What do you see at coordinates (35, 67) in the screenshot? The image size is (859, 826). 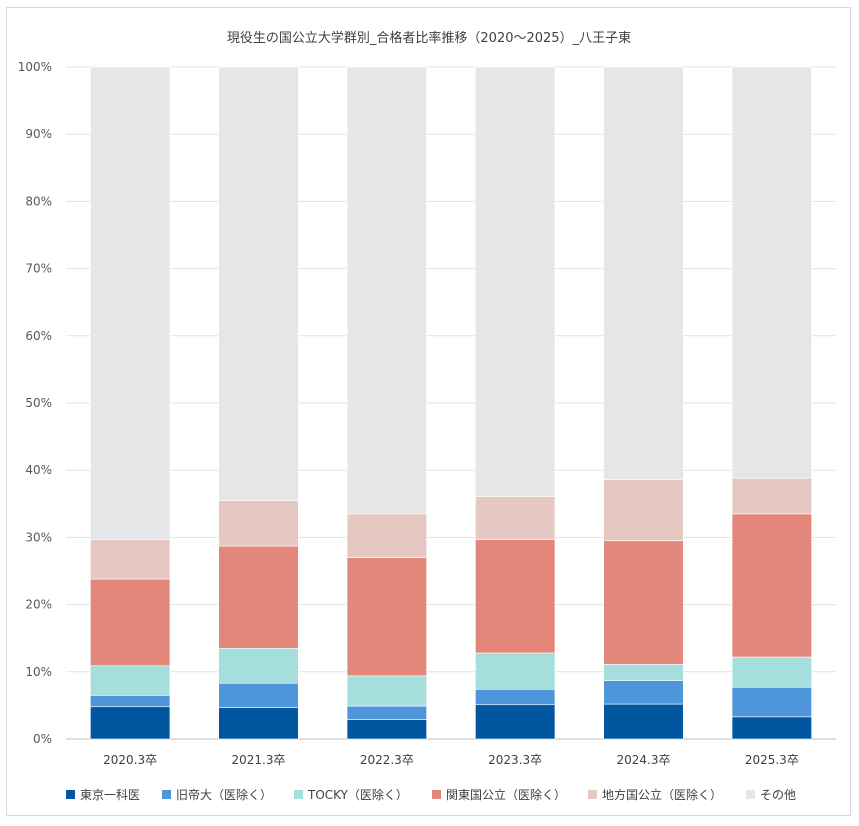 I see `y-tick-label: 100%` at bounding box center [35, 67].